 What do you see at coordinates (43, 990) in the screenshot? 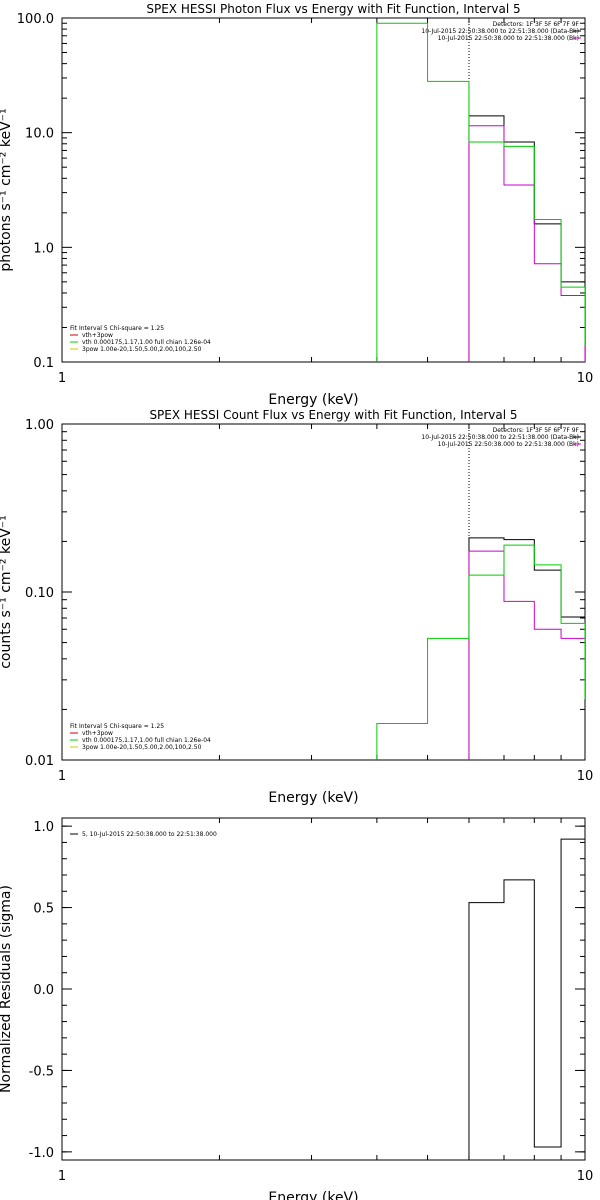
I see `y-tick-label: 0.0` at bounding box center [43, 990].